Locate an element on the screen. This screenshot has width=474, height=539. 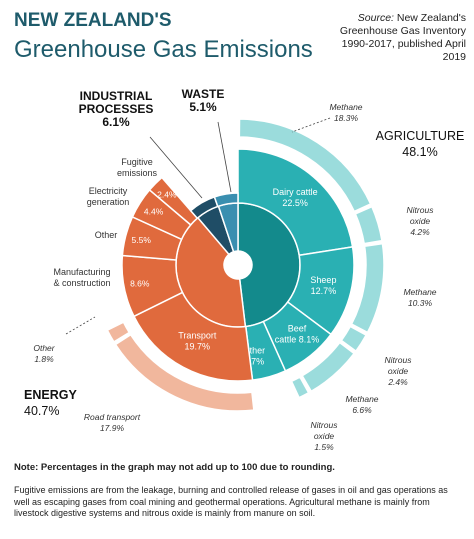
chart-title-line2: Greenhouse Gas Emissions is located at coordinates (163, 49).